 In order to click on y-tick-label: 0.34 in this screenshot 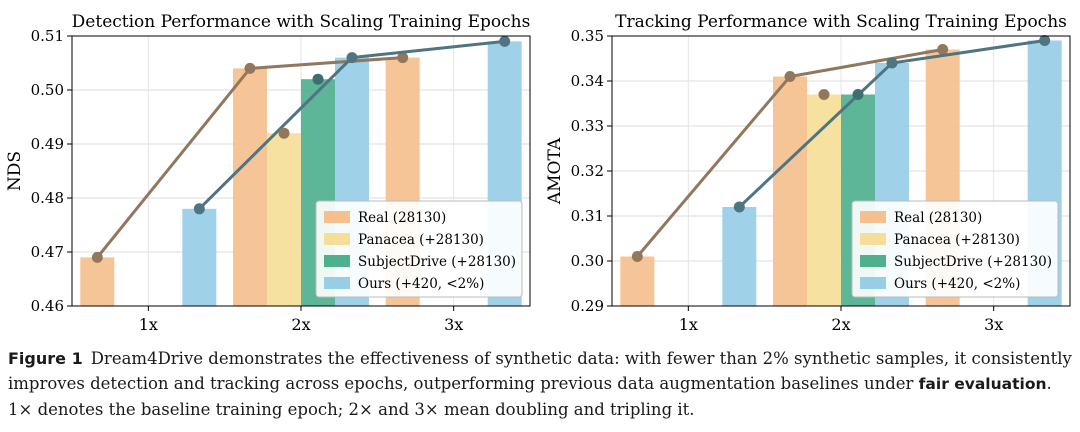, I will do `click(587, 81)`.